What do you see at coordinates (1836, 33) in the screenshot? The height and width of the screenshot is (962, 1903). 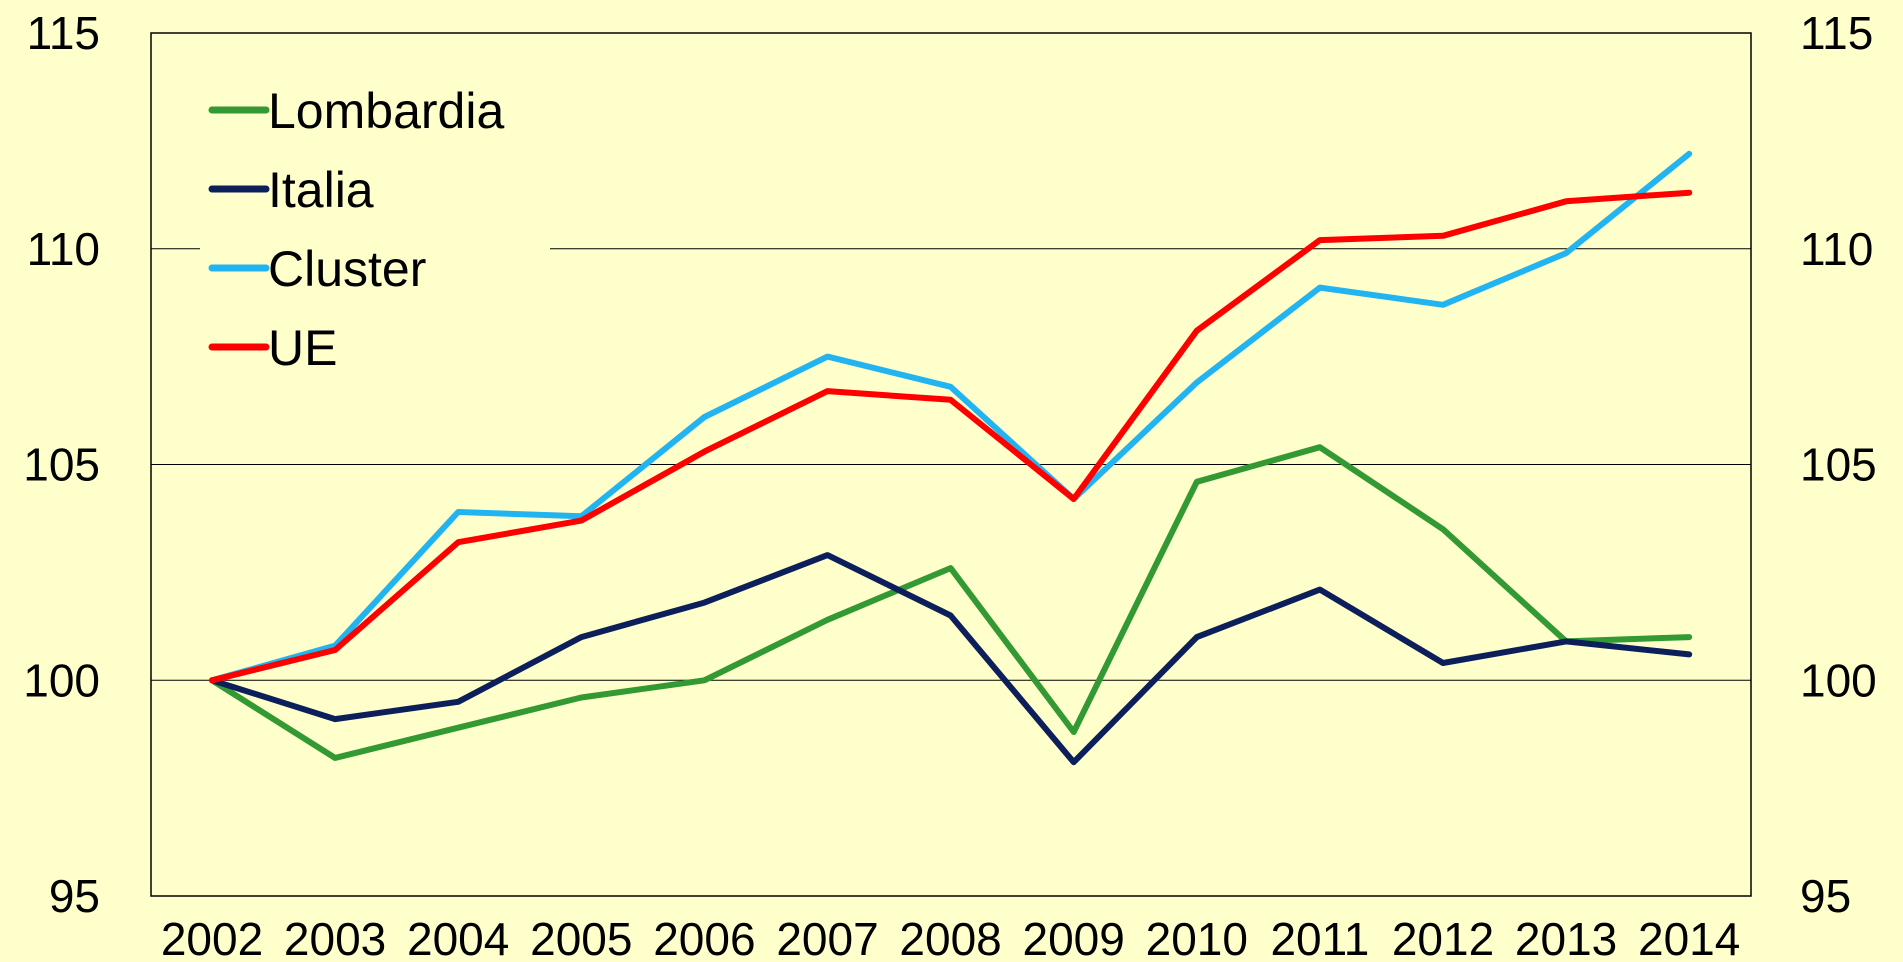 I see `y-tick-right-115: 115` at bounding box center [1836, 33].